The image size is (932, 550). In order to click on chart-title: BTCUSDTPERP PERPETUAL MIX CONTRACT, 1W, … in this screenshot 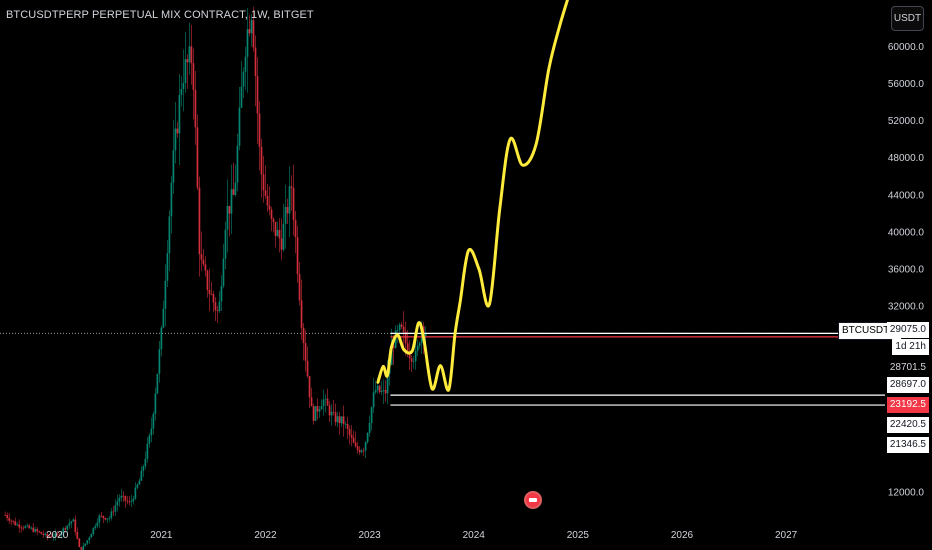, I will do `click(160, 15)`.